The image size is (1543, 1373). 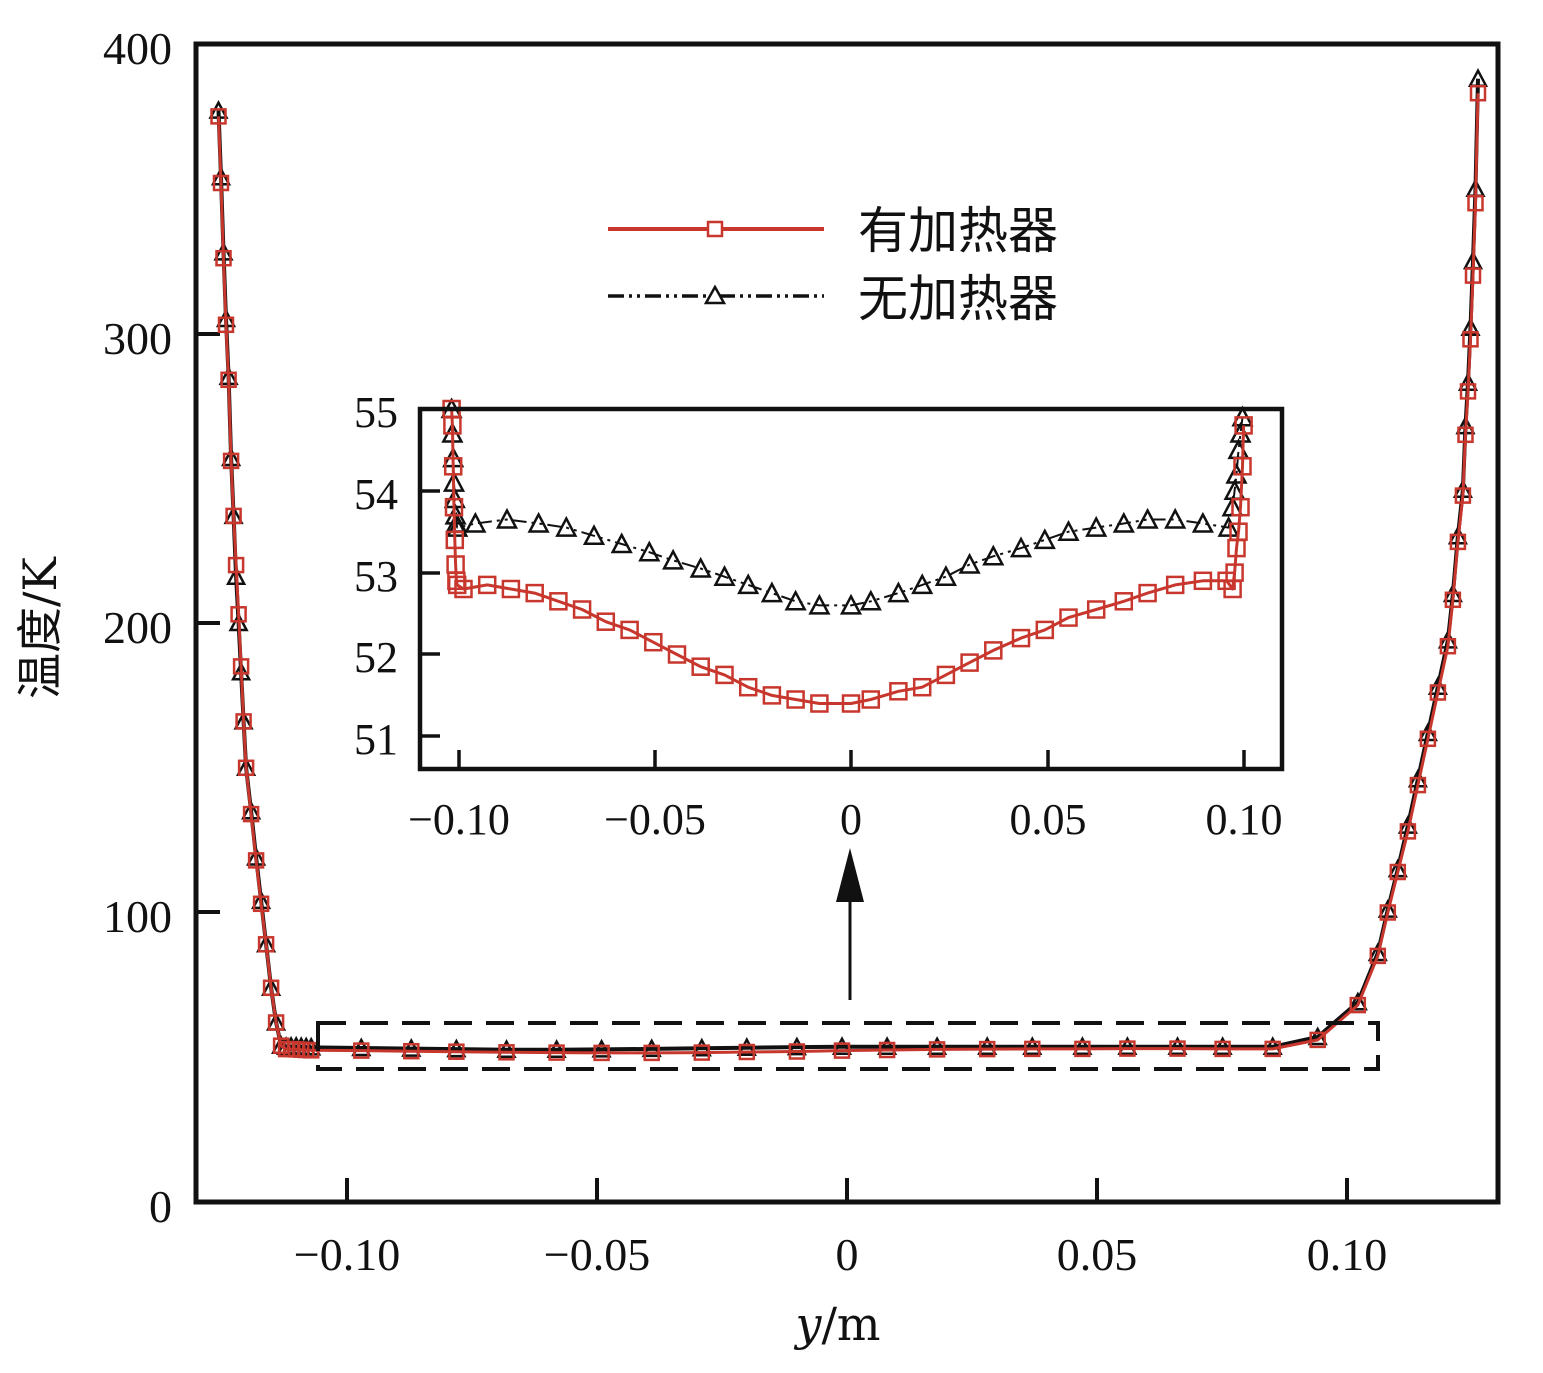 I want to click on x-axis-title: y/m, so click(x=836, y=1324).